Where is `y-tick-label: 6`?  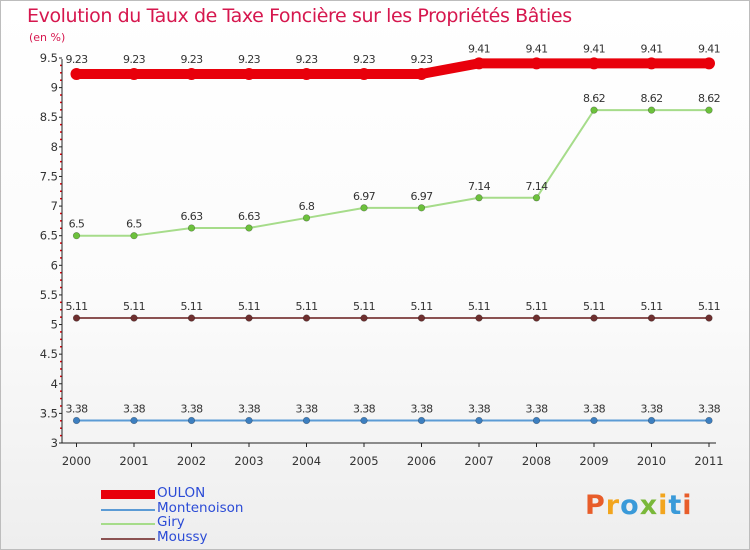 y-tick-label: 6 is located at coordinates (54, 265).